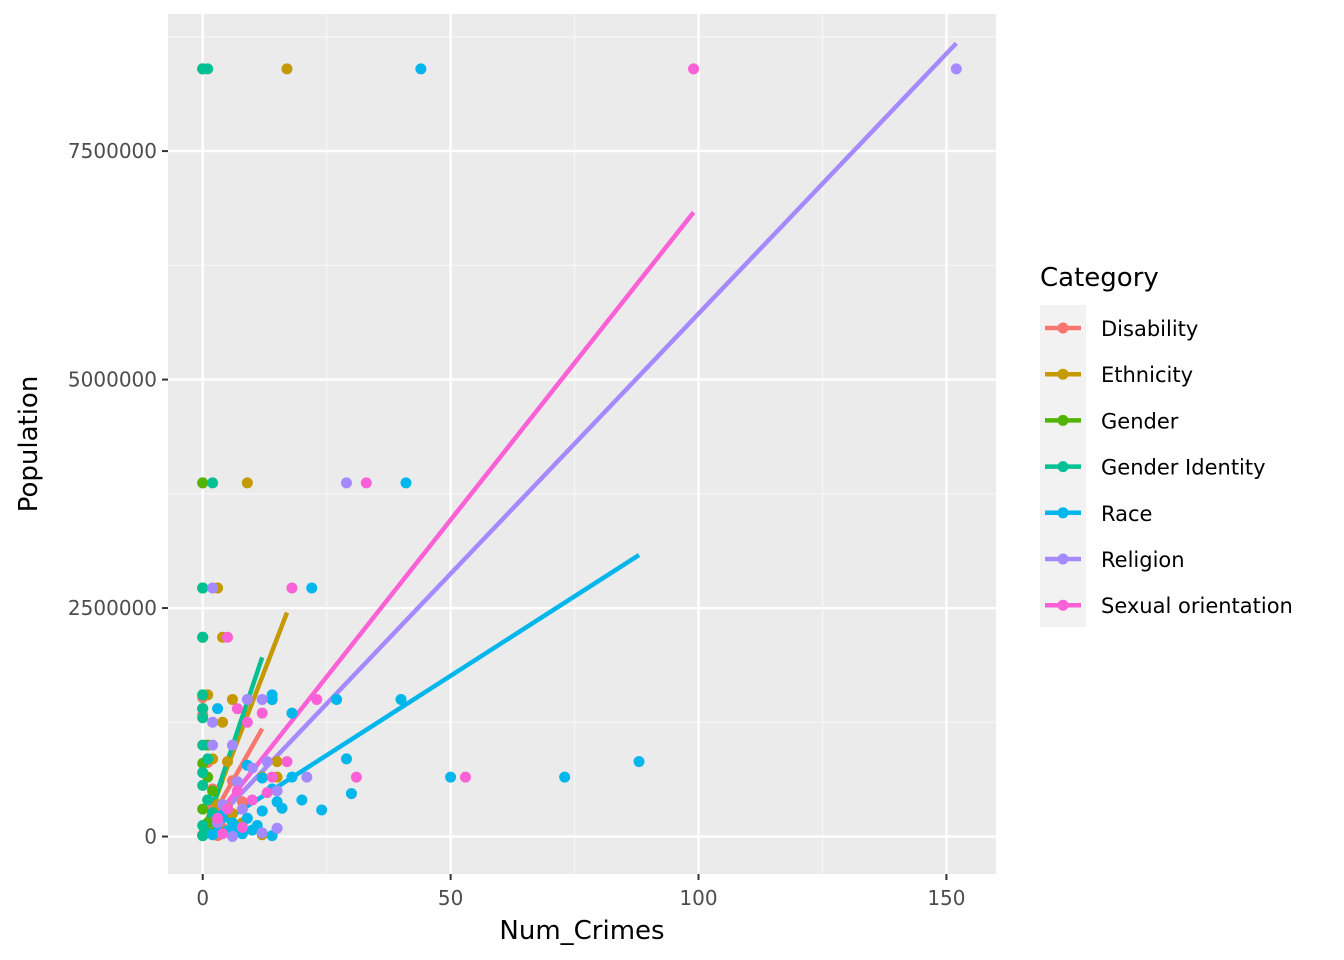 The width and height of the screenshot is (1344, 960). Describe the element at coordinates (1183, 468) in the screenshot. I see `legend-label-gender-identity: Gender Identity` at that location.